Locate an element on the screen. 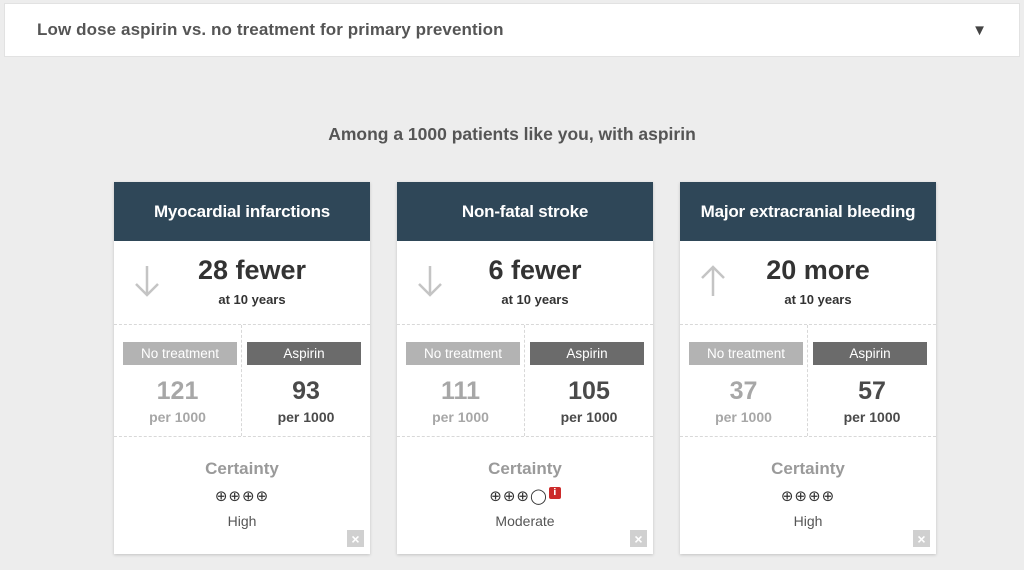 This screenshot has width=1024, height=570. aspirin-column: Aspirin 93 per 1000 is located at coordinates (306, 380).